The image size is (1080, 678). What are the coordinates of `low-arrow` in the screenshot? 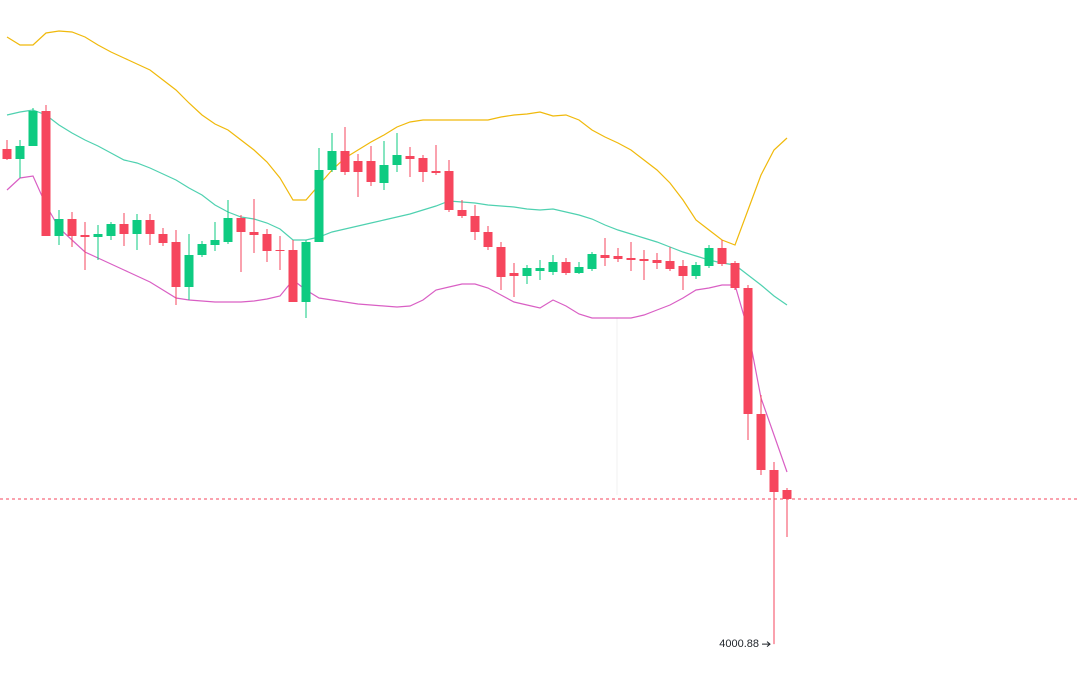 It's located at (766, 644).